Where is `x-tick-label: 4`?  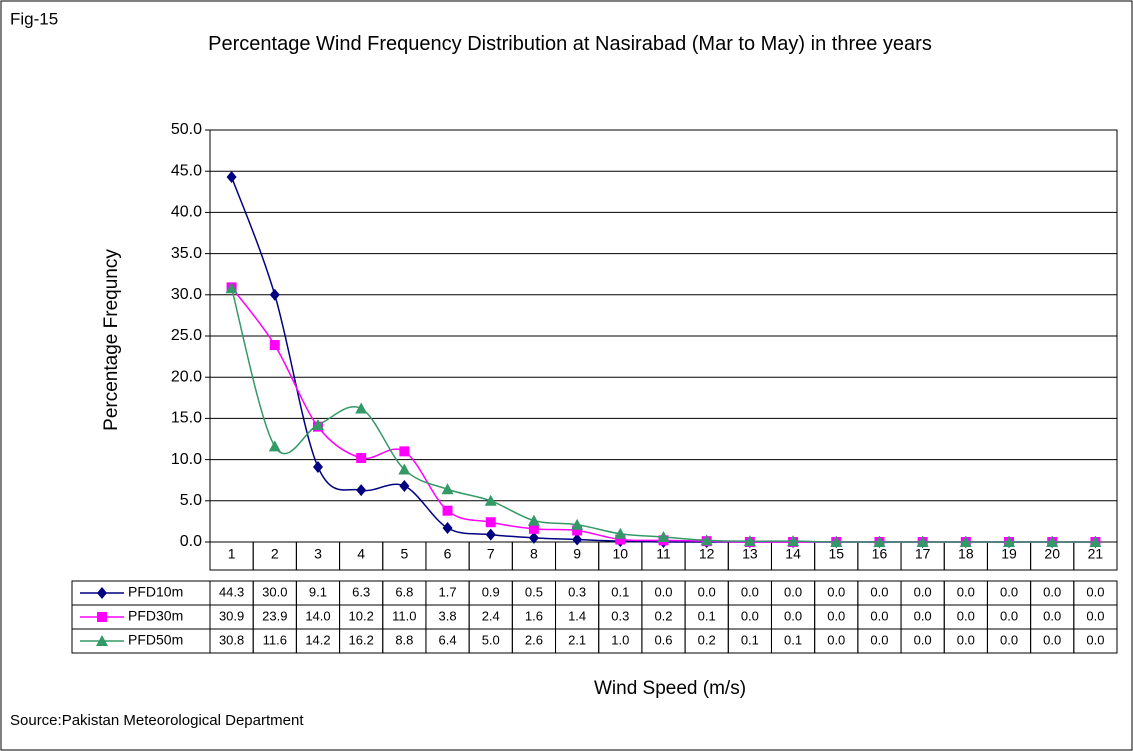 x-tick-label: 4 is located at coordinates (361, 554).